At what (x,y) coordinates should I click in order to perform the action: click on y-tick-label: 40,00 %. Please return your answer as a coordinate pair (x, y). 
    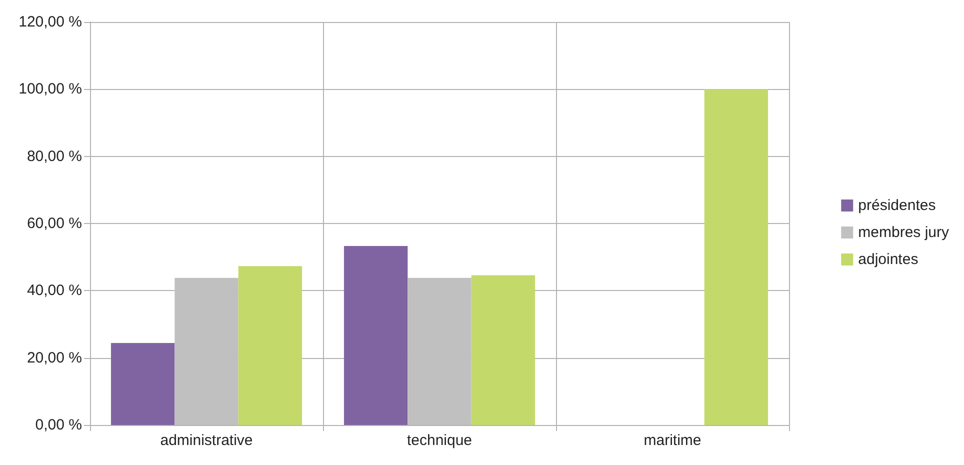
    Looking at the image, I should click on (54, 291).